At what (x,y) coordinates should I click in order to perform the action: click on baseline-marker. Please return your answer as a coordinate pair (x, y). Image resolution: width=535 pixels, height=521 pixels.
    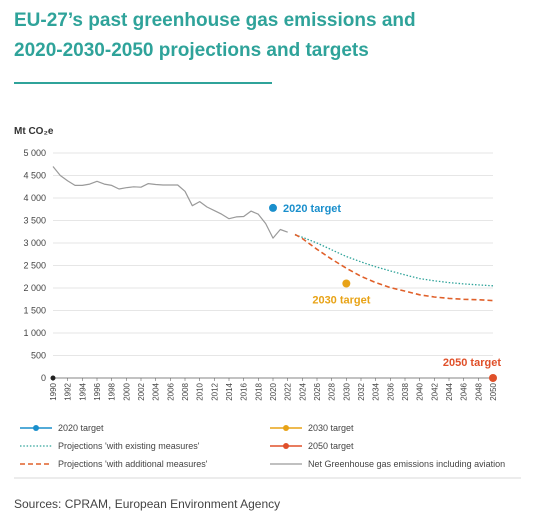
    Looking at the image, I should click on (53, 378).